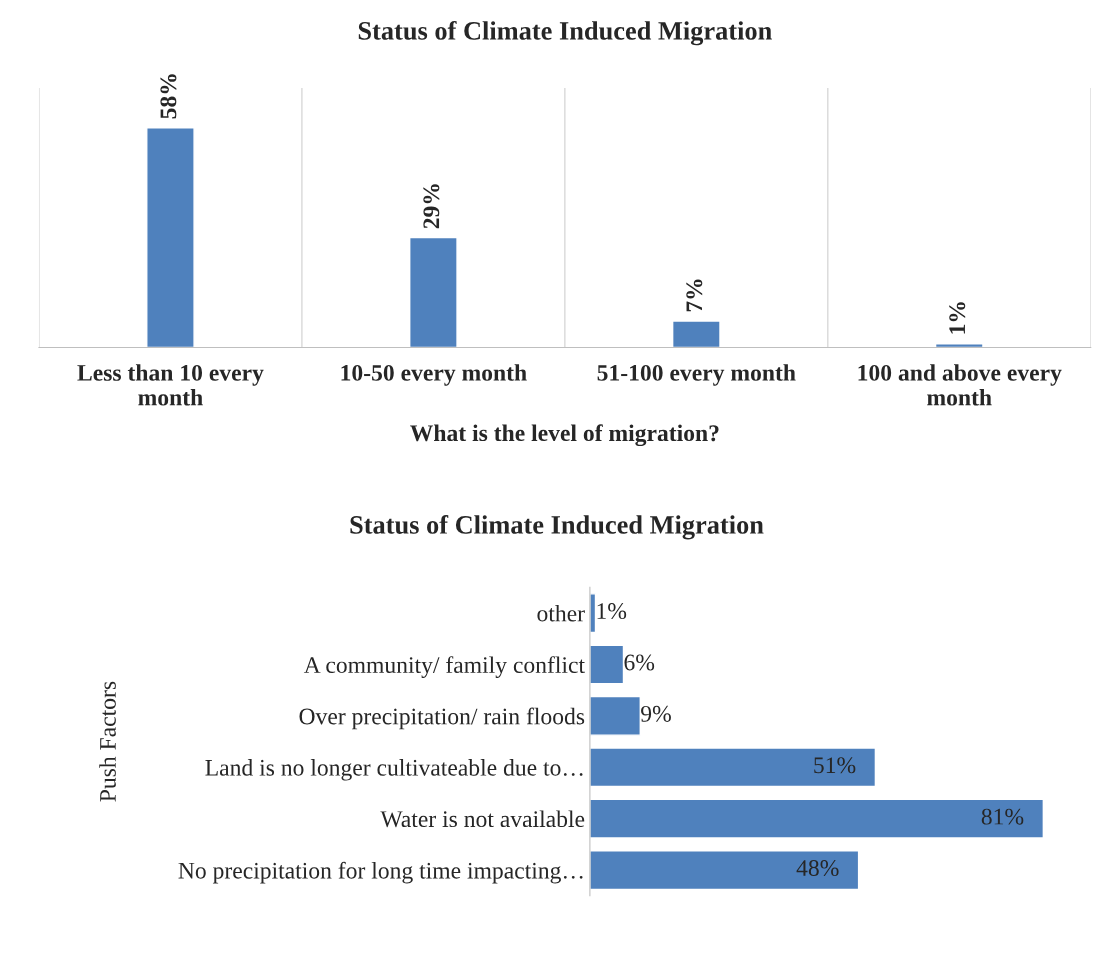 Image resolution: width=1113 pixels, height=979 pixels. What do you see at coordinates (817, 868) in the screenshot?
I see `data-label: 48%` at bounding box center [817, 868].